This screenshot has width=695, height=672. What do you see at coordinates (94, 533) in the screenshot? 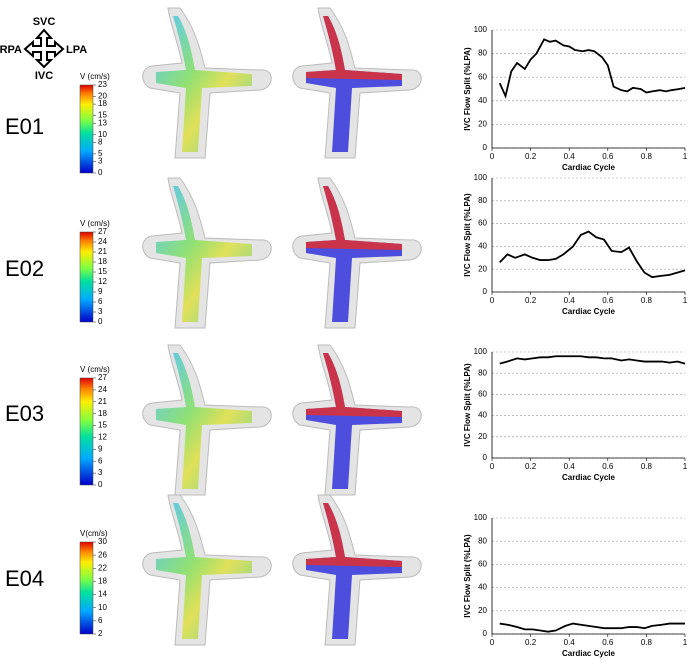
I see `colorbar-title: V(cm/s)` at bounding box center [94, 533].